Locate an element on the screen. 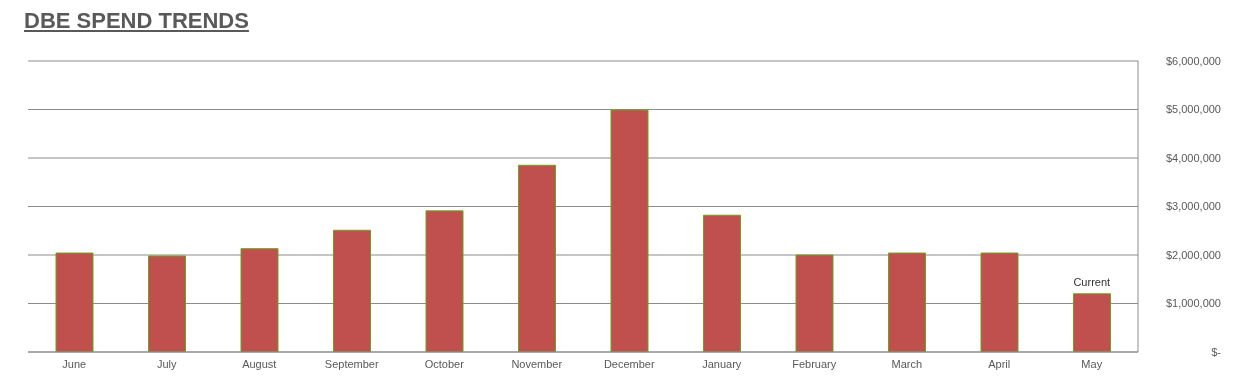 This screenshot has height=388, width=1241. x-tick-label: May is located at coordinates (1092, 363).